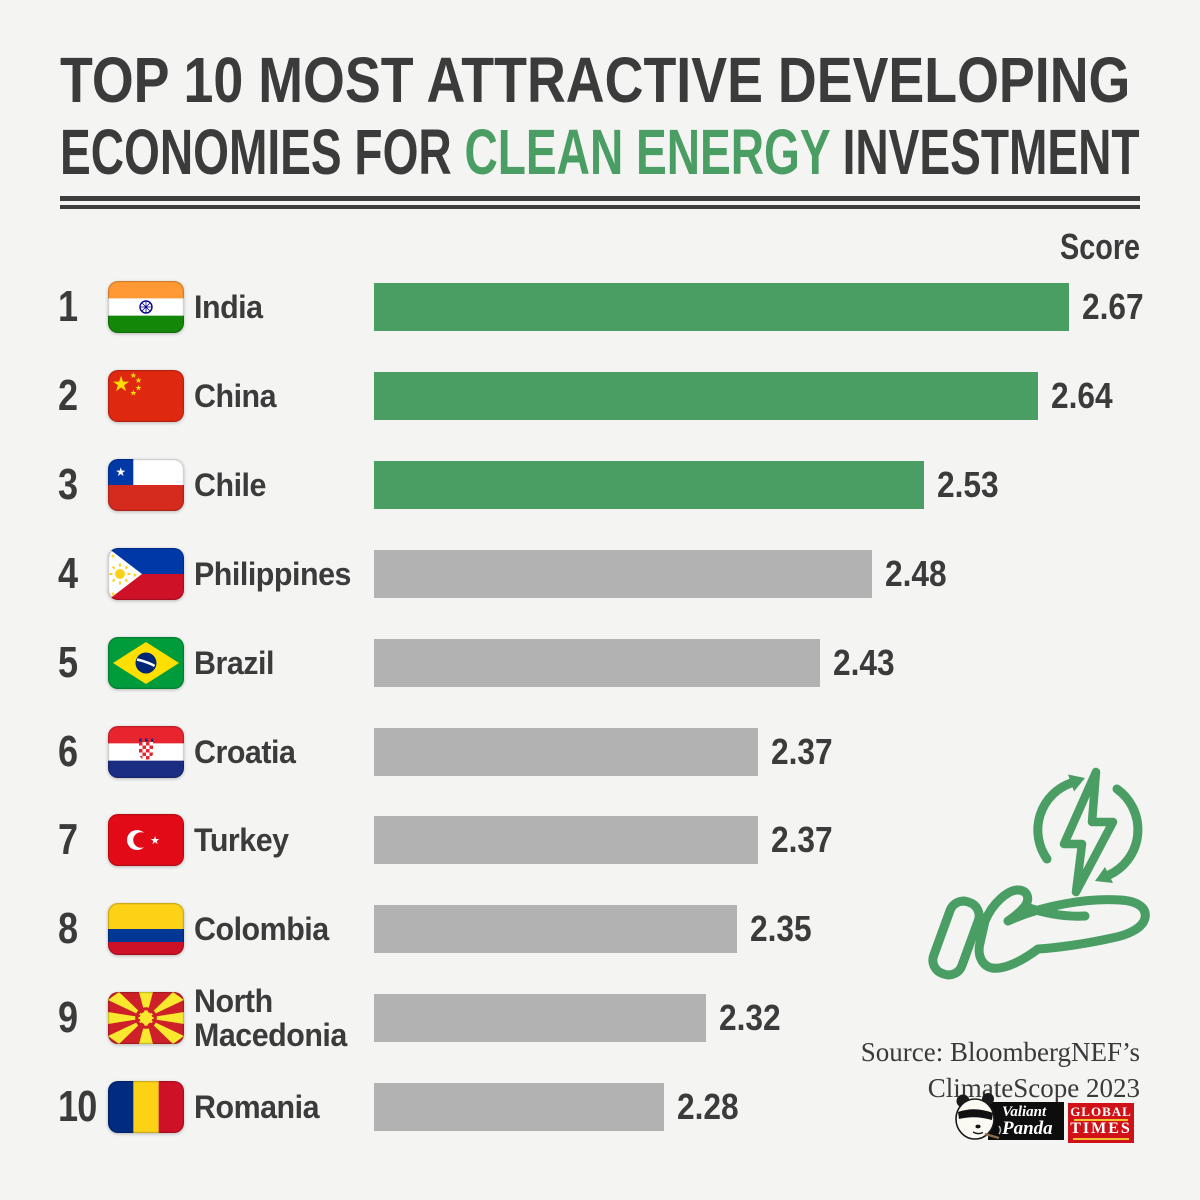 The width and height of the screenshot is (1200, 1200). I want to click on flag-north-macedonia-icon, so click(146, 1018).